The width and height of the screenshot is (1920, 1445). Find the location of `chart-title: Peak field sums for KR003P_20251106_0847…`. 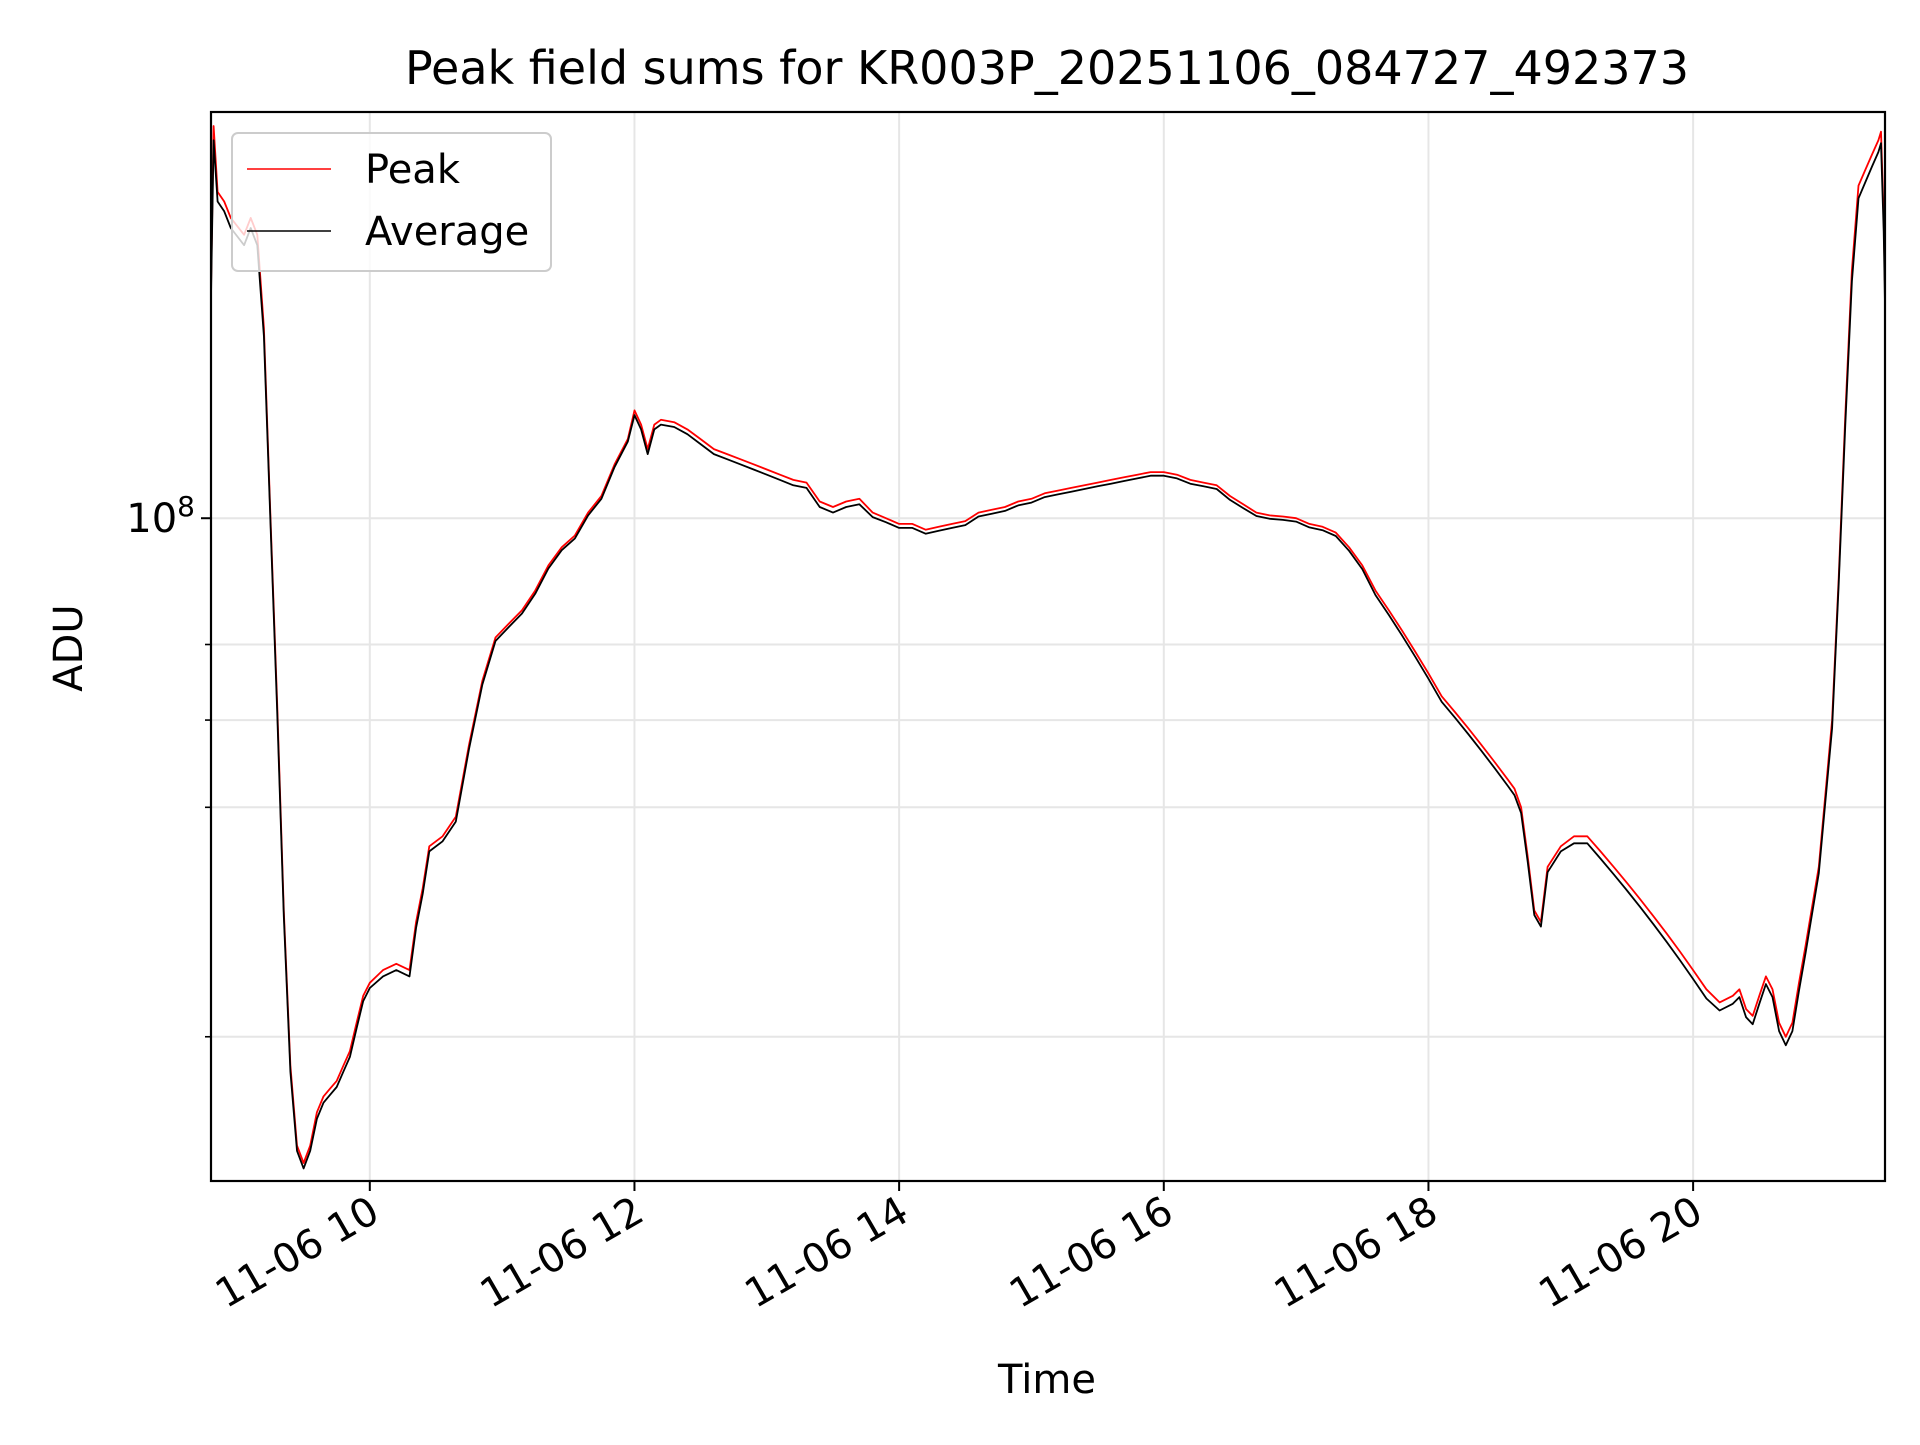

chart-title: Peak field sums for KR003P_20251106_0847… is located at coordinates (1047, 68).